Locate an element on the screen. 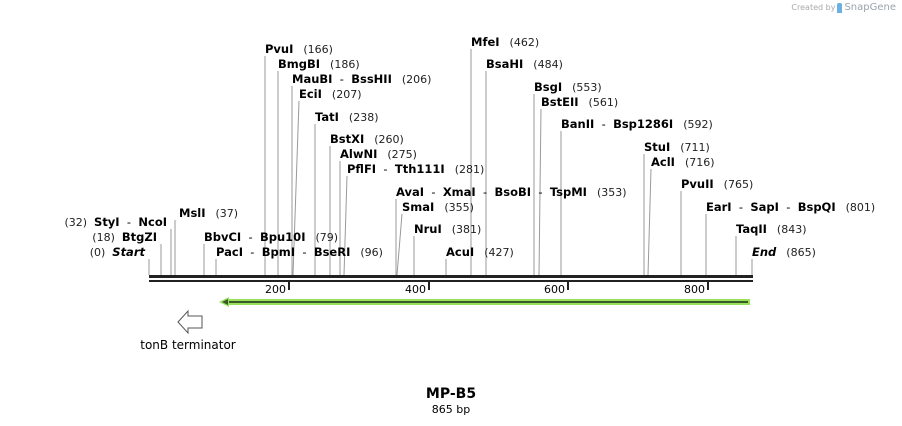 The image size is (902, 426). restriction-site-label: NruI (381) is located at coordinates (447, 229).